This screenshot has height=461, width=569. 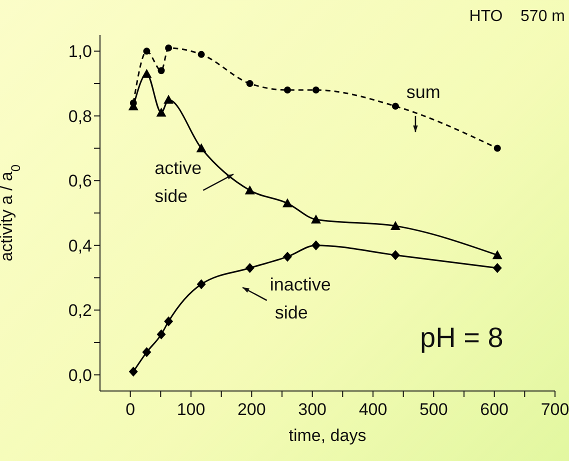 What do you see at coordinates (80, 310) in the screenshot?
I see `y-tick-label: 0,2` at bounding box center [80, 310].